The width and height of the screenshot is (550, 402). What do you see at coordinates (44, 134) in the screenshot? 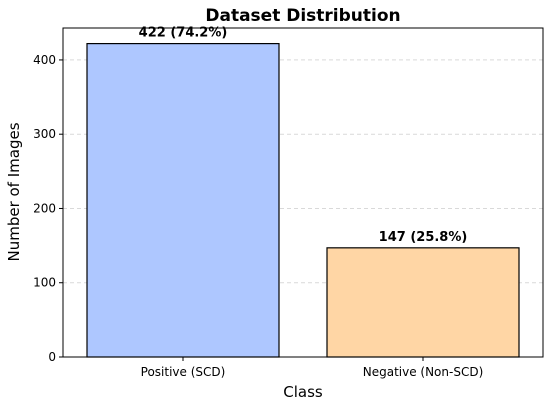
I see `y-tick-label: 300` at bounding box center [44, 134].